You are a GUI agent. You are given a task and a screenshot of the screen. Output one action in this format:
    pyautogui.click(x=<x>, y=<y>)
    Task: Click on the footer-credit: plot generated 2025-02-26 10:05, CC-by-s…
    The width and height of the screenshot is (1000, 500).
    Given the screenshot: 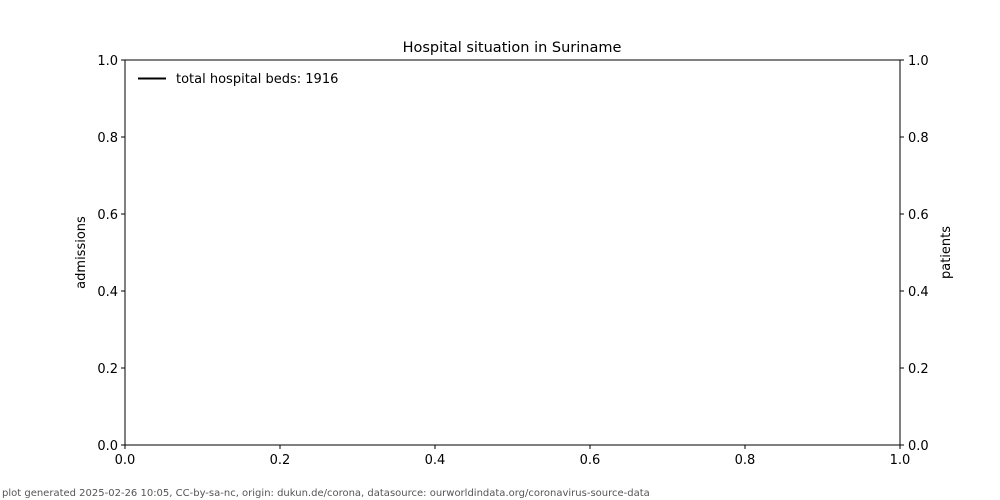 What is the action you would take?
    pyautogui.click(x=326, y=493)
    